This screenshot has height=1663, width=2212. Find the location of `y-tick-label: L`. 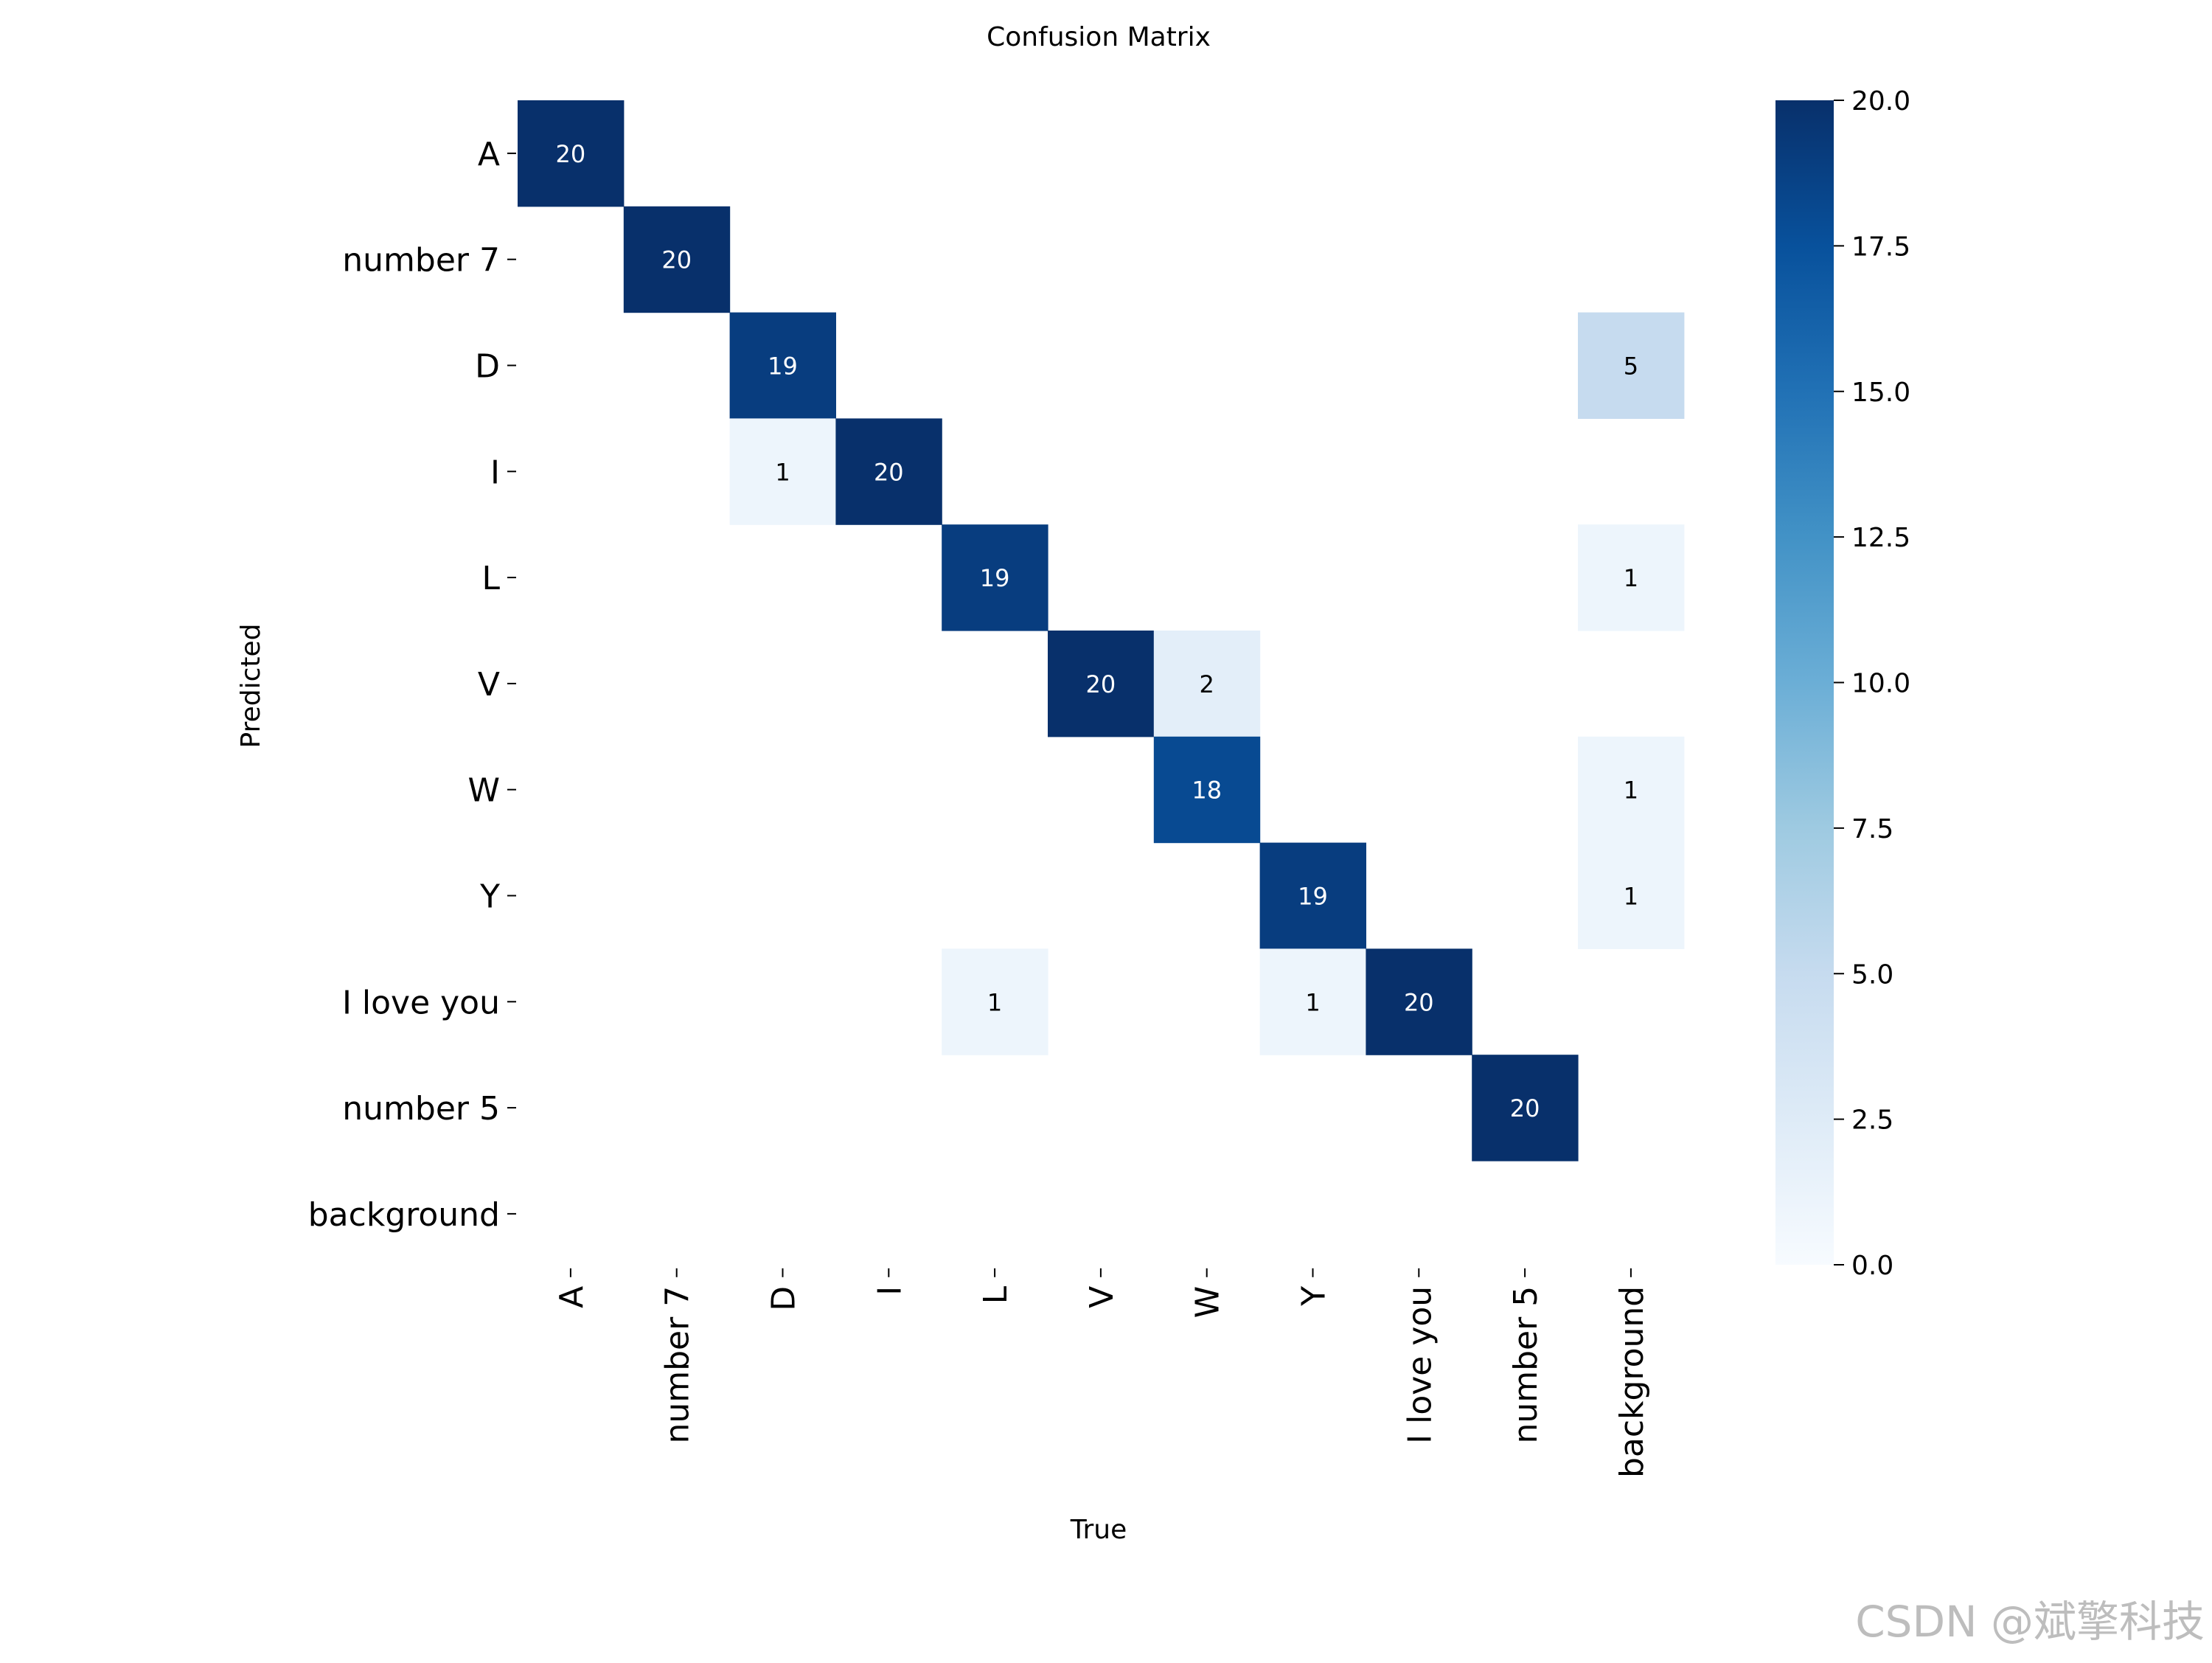

y-tick-label: L is located at coordinates (490, 578).